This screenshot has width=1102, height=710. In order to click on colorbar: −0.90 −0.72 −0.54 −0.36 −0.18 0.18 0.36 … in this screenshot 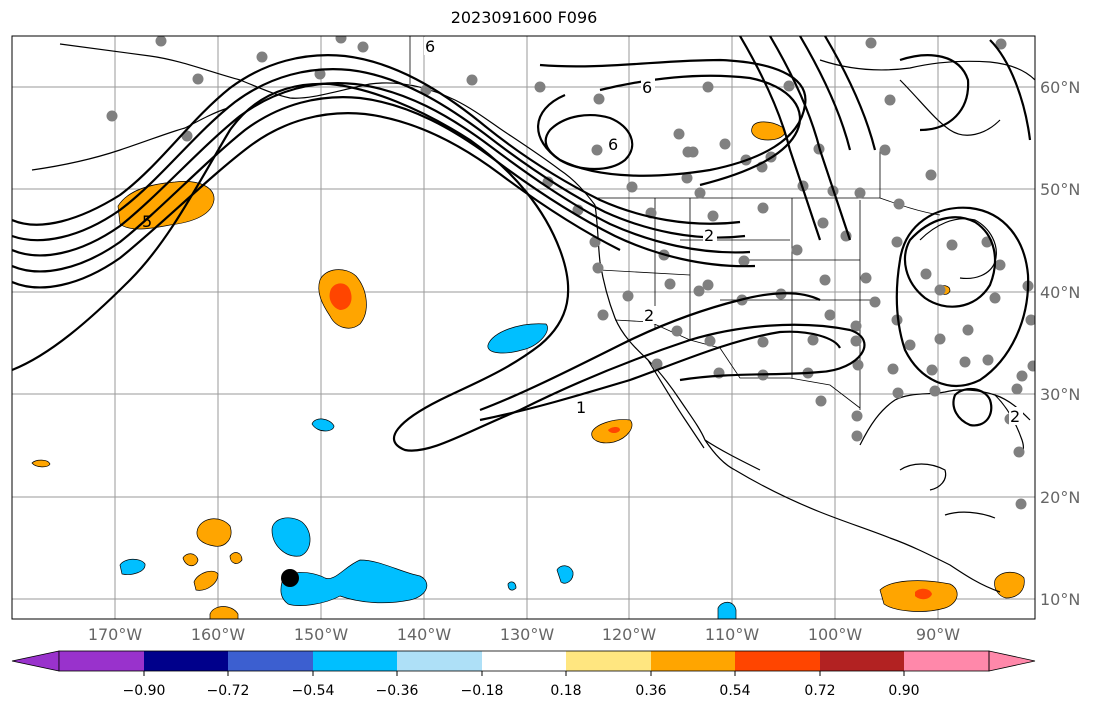, I will do `click(523, 674)`.